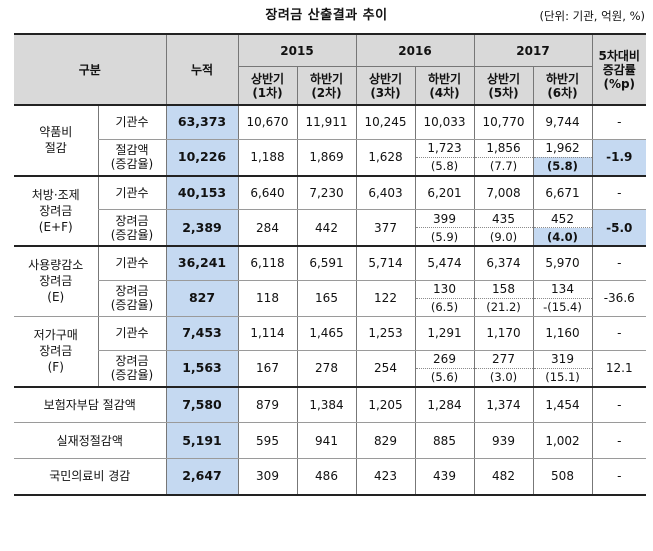 The height and width of the screenshot is (551, 653). What do you see at coordinates (444, 122) in the screenshot?
I see `value-cell: 10,033` at bounding box center [444, 122].